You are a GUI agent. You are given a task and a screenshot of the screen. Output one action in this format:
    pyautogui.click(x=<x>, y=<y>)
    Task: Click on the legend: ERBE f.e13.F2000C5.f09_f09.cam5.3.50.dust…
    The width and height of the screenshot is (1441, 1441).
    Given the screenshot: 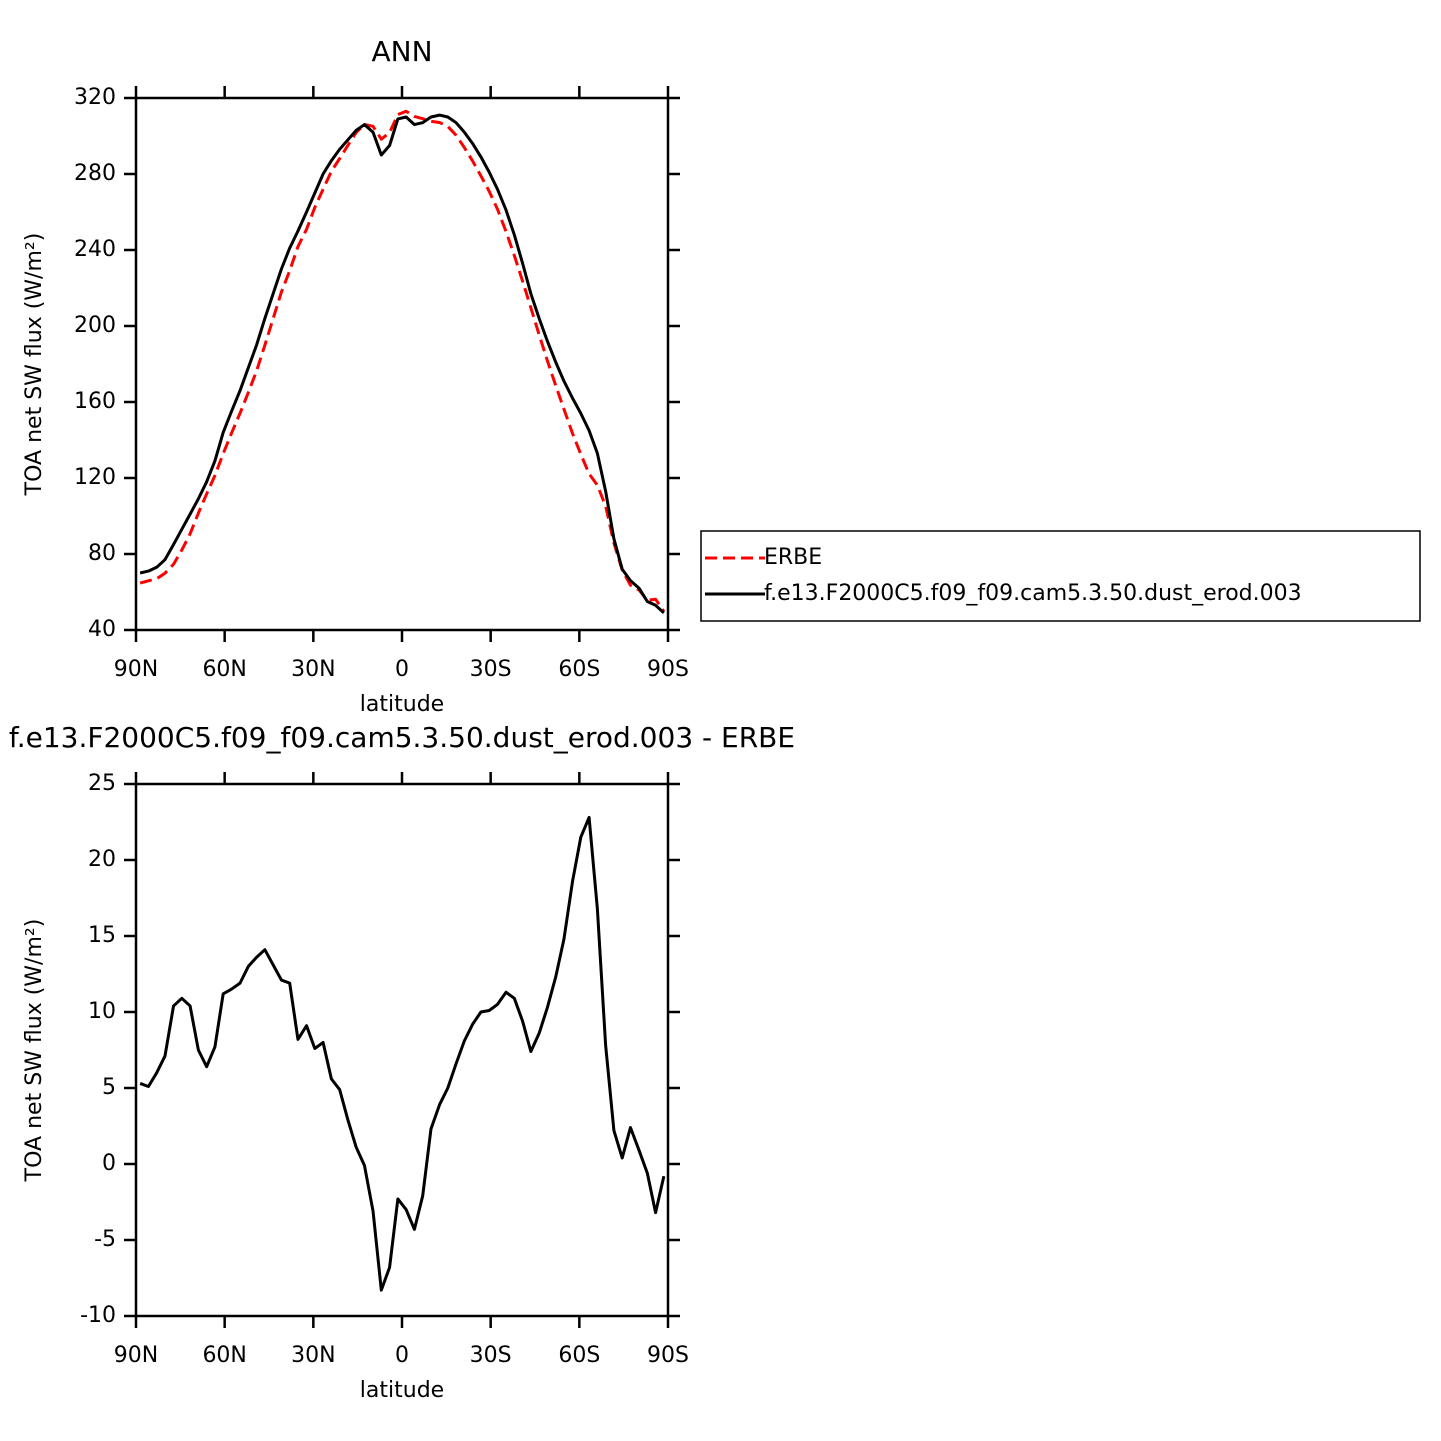 What is the action you would take?
    pyautogui.click(x=1060, y=576)
    